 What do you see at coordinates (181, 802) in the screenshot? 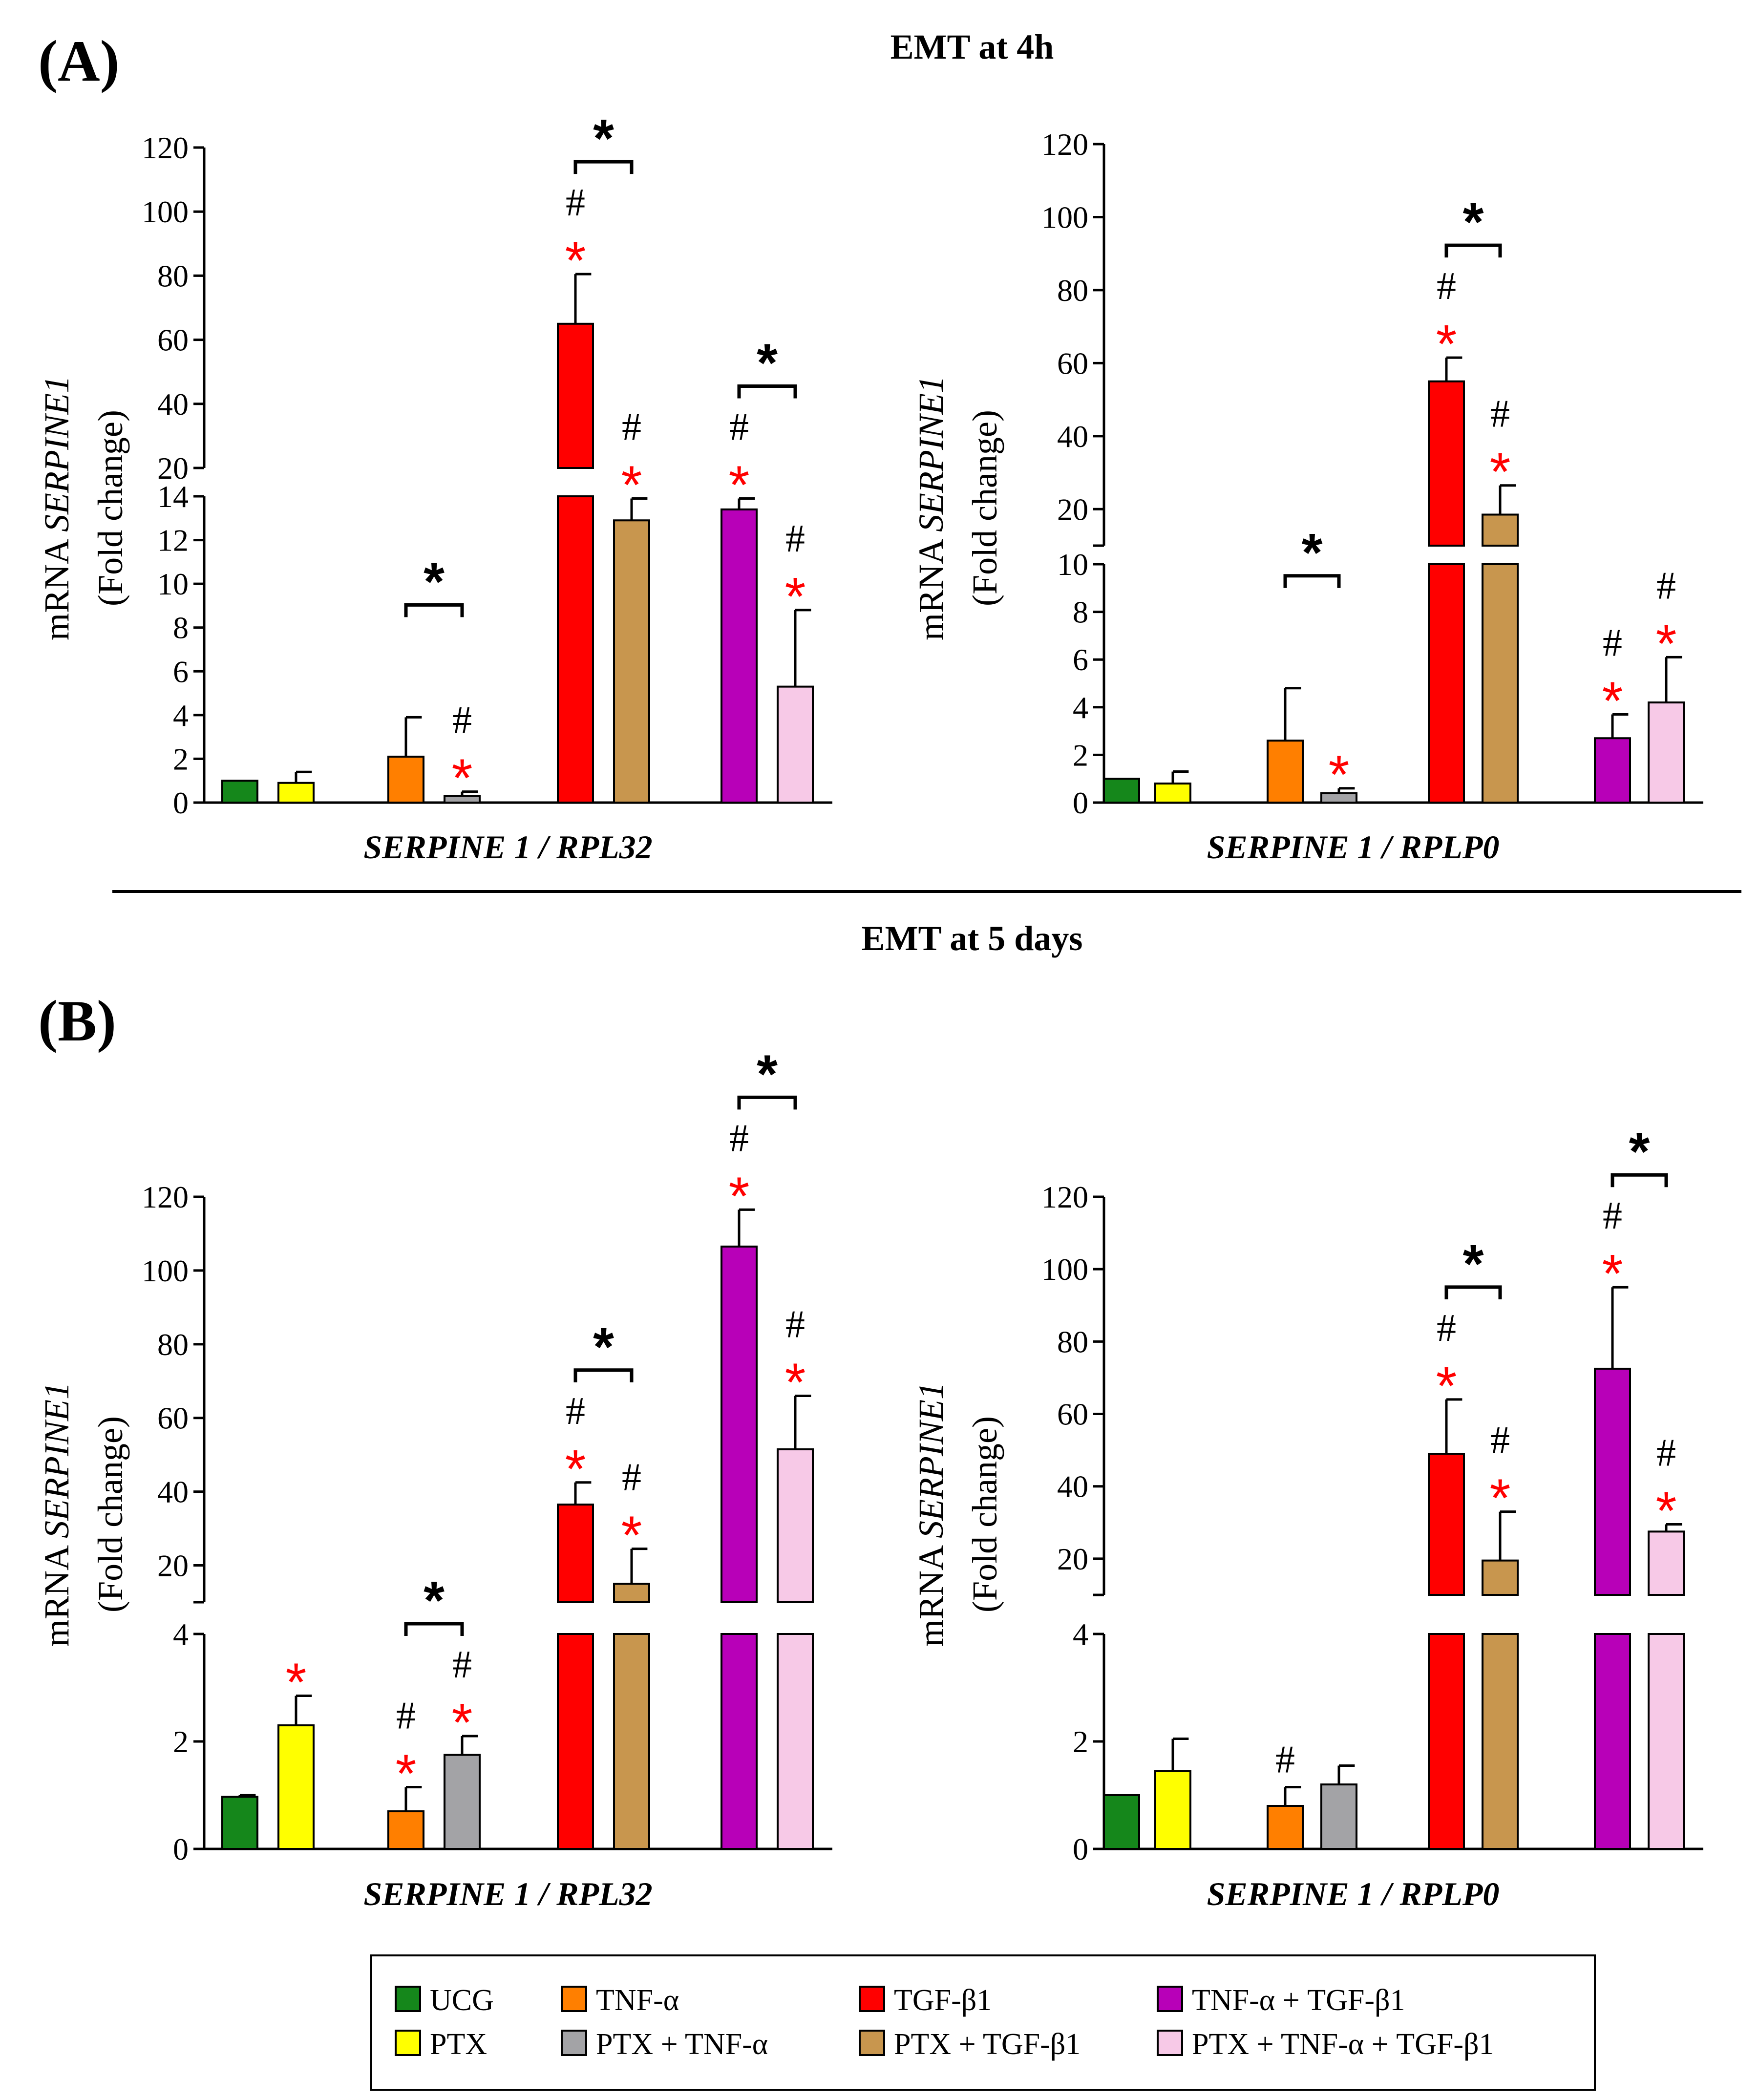
I see `y-tick-label: 0` at bounding box center [181, 802].